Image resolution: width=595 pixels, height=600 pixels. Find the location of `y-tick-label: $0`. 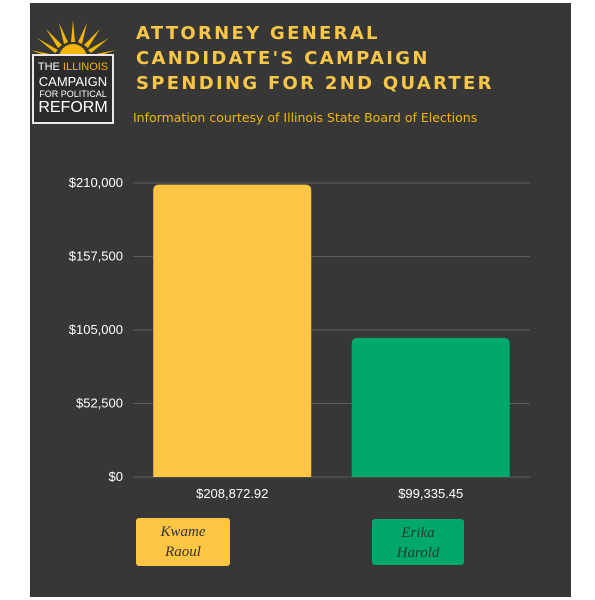

y-tick-label: $0 is located at coordinates (116, 476).